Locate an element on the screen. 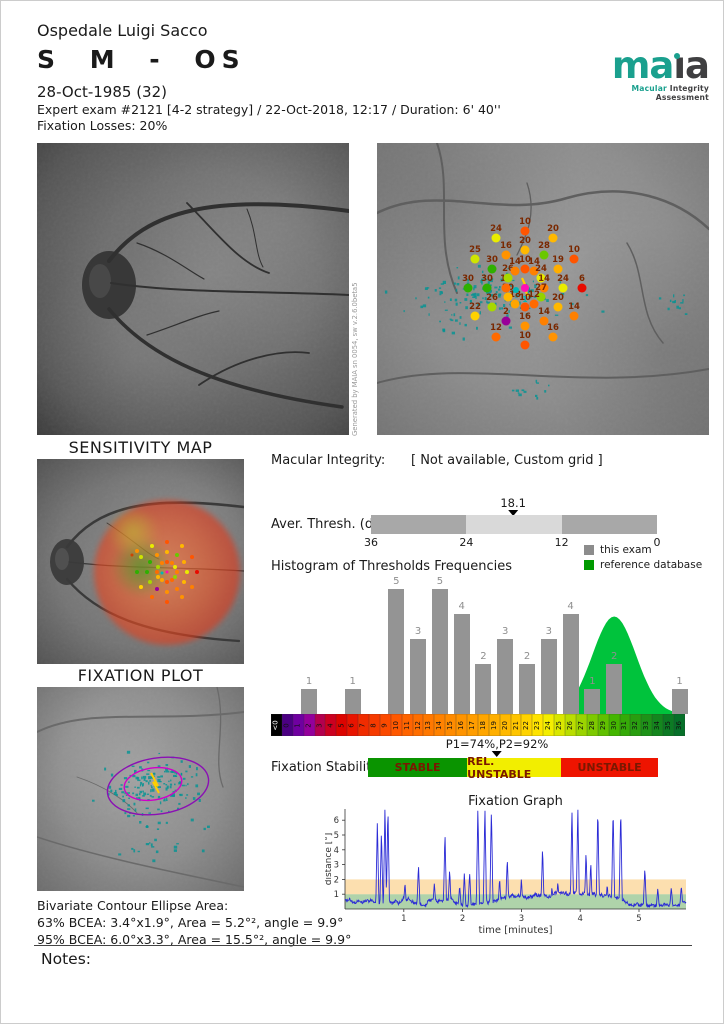  stimulus-value-label: 10 is located at coordinates (525, 259).